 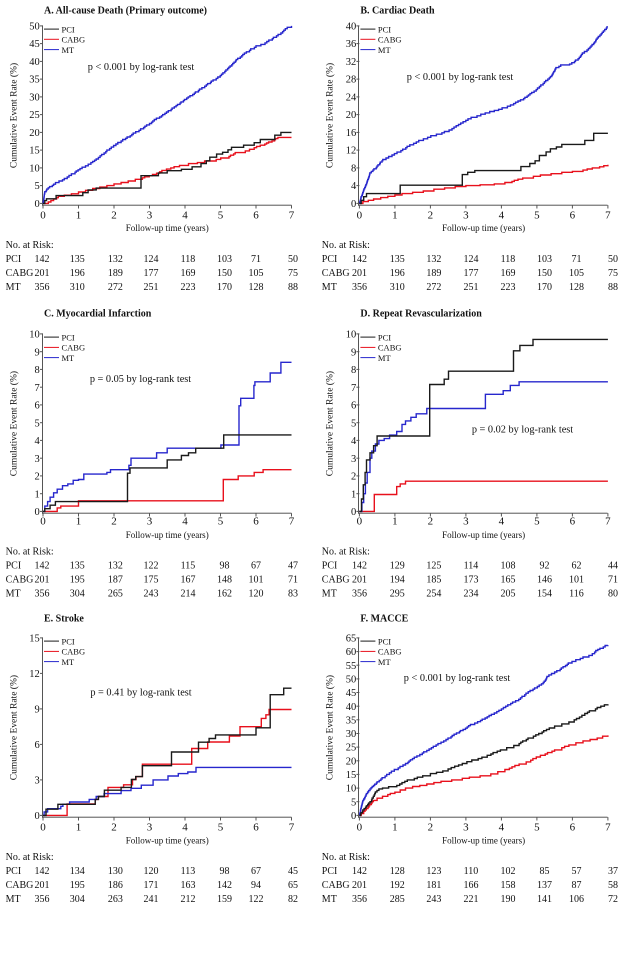 What do you see at coordinates (293, 259) in the screenshot?
I see `svg-text: 50` at bounding box center [293, 259].